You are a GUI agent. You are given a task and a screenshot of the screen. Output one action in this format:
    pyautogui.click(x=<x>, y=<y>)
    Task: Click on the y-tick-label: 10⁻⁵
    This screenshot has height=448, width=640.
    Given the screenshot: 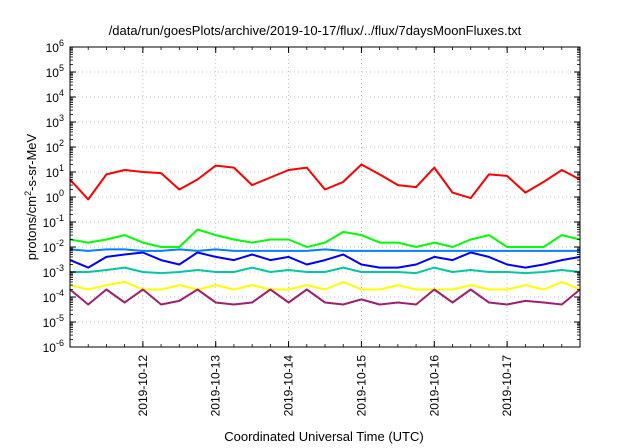 What is the action you would take?
    pyautogui.click(x=53, y=321)
    